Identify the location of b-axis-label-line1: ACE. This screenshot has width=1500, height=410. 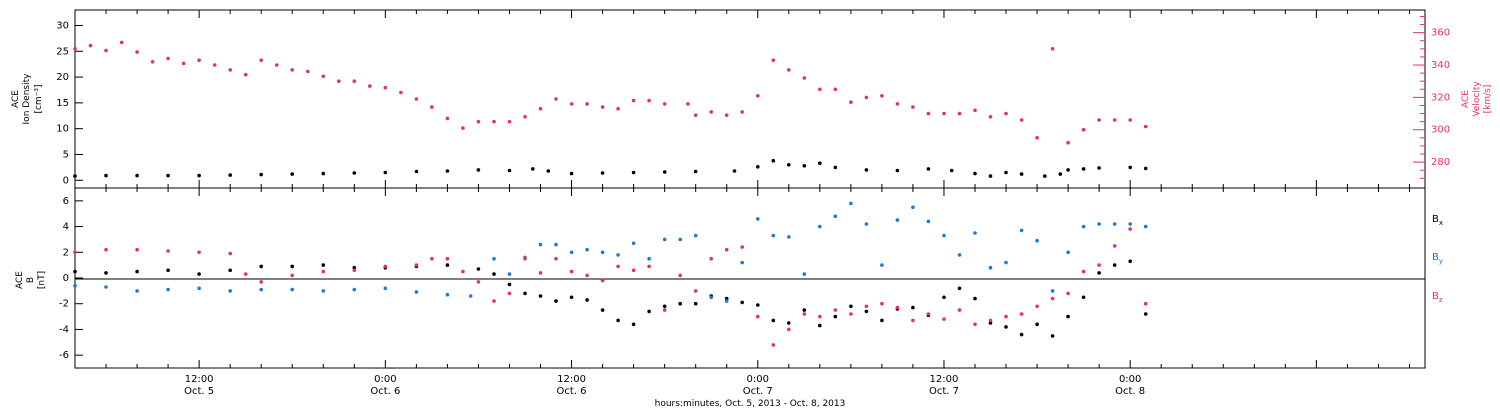
(20, 280).